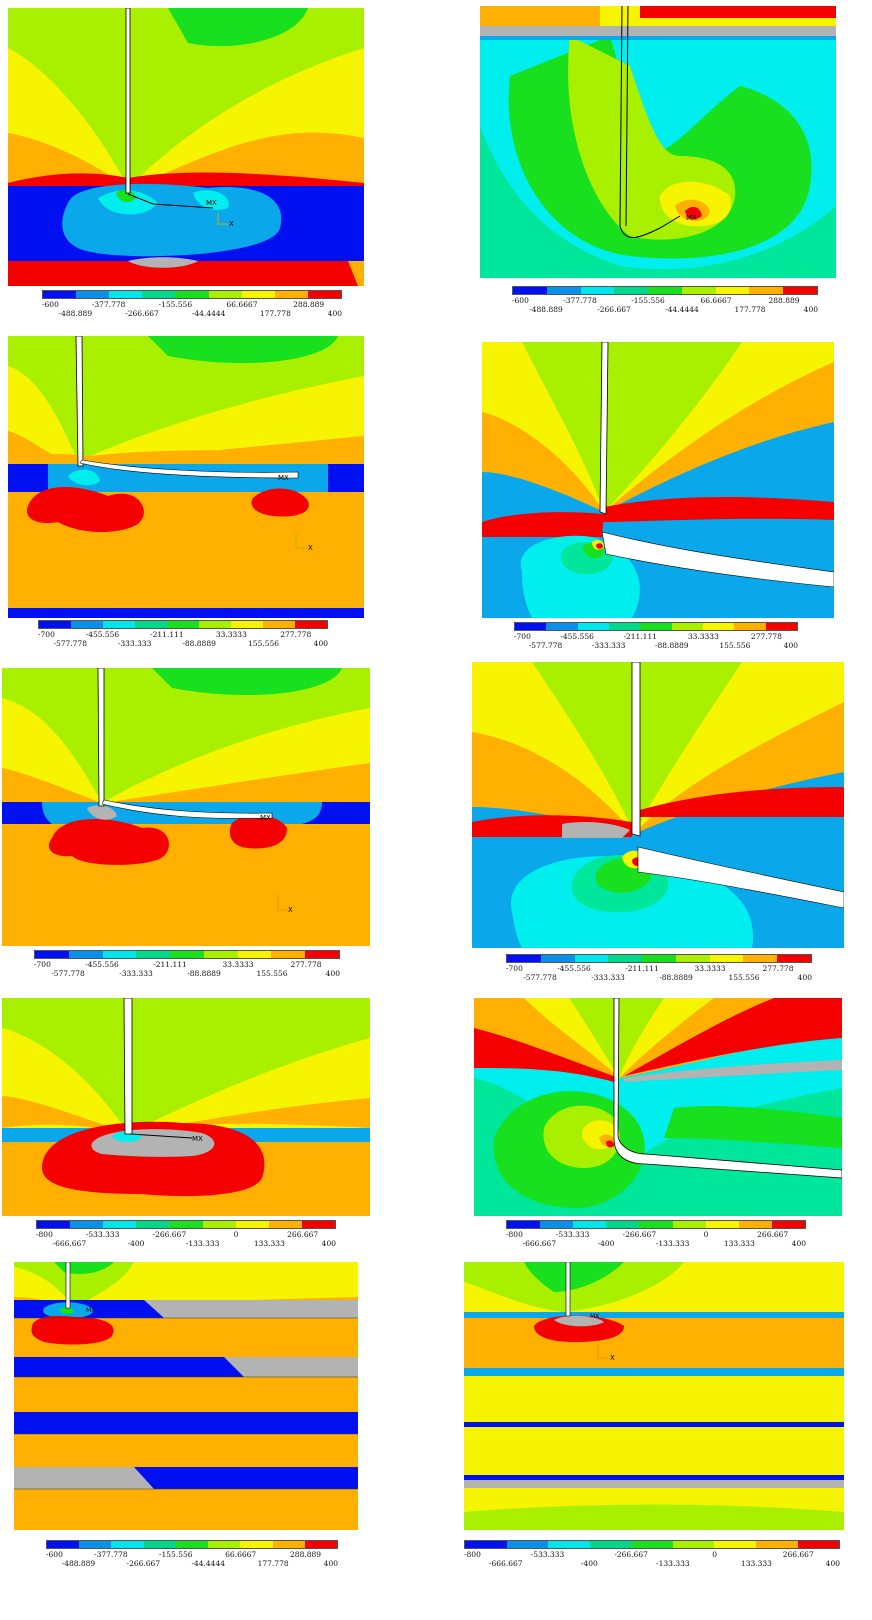  Describe the element at coordinates (658, 142) in the screenshot. I see `contour-plot-1-right: MX` at that location.